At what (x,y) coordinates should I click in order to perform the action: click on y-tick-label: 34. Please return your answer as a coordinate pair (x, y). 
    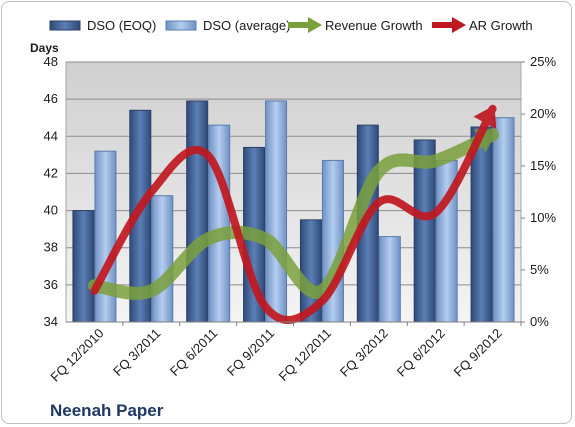
    Looking at the image, I should click on (51, 321).